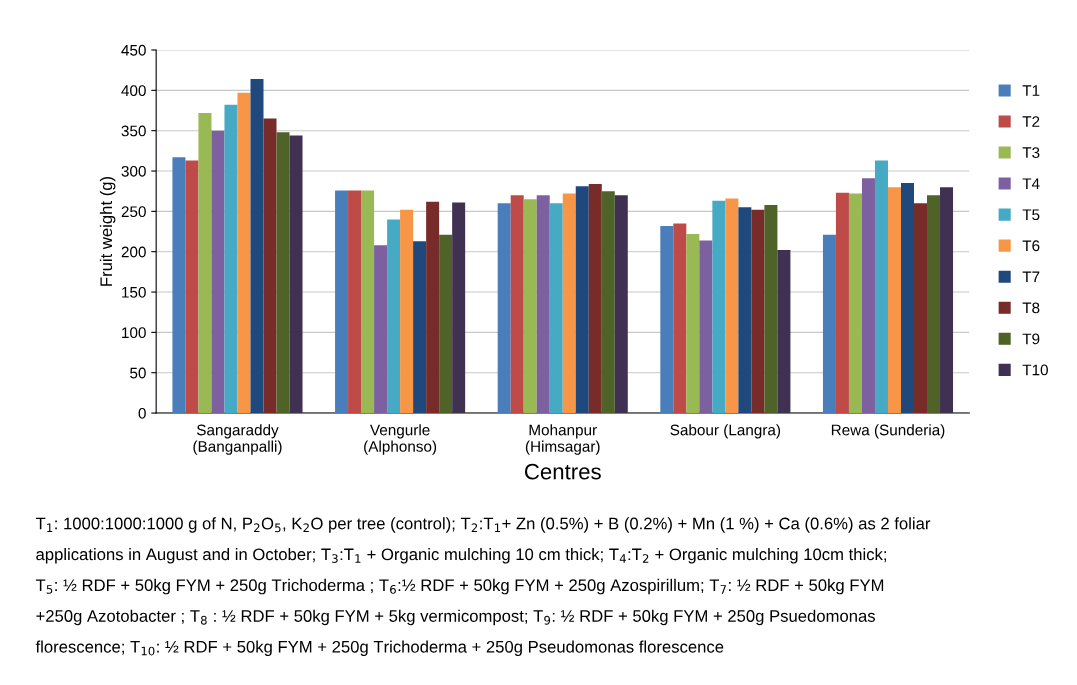 The height and width of the screenshot is (685, 1077). Describe the element at coordinates (562, 439) in the screenshot. I see `x-tick-label: Mohanpur (Himsagar)` at that location.